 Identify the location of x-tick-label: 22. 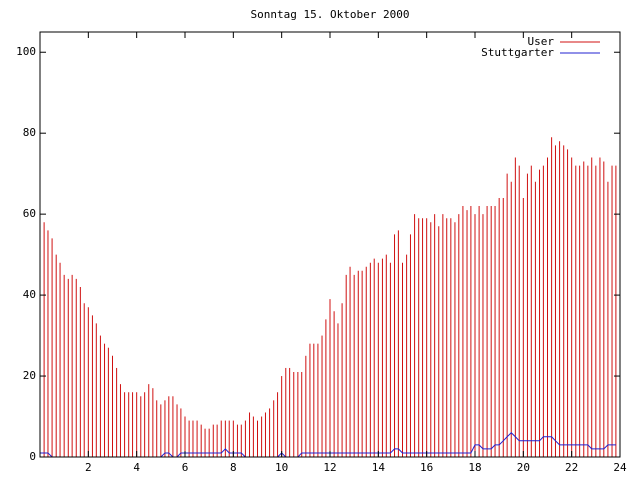
(571, 467).